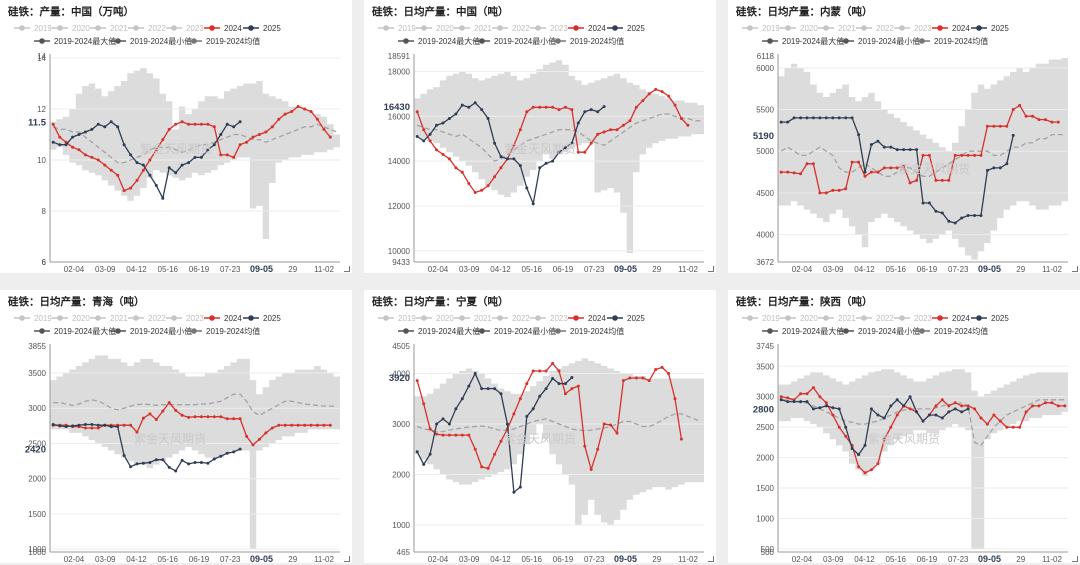  What do you see at coordinates (399, 71) in the screenshot?
I see `y-tick-label: 18000` at bounding box center [399, 71].